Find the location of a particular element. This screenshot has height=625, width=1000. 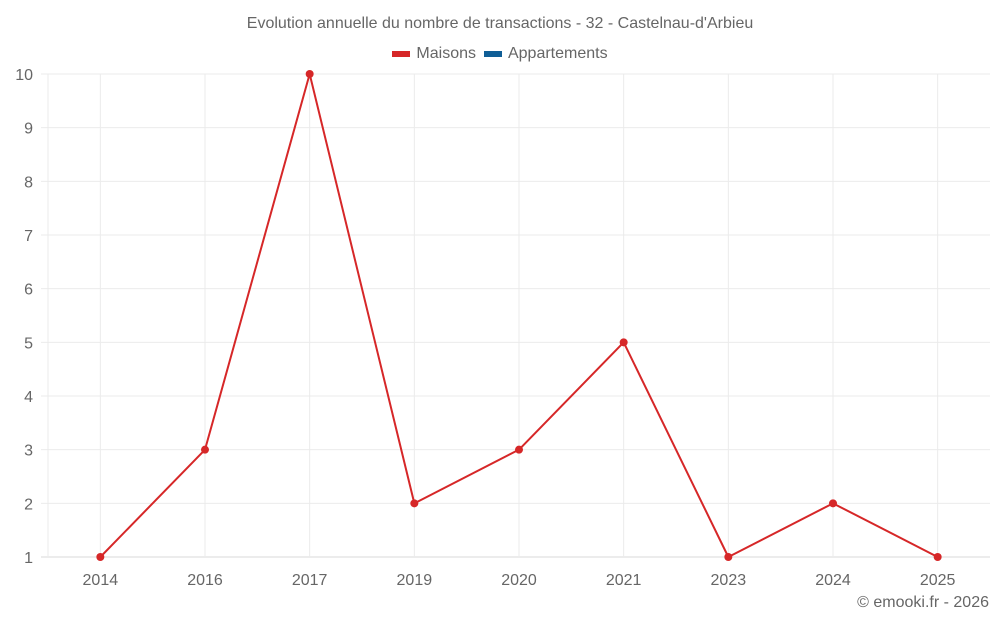

y-tick-label: 5 is located at coordinates (28, 343).